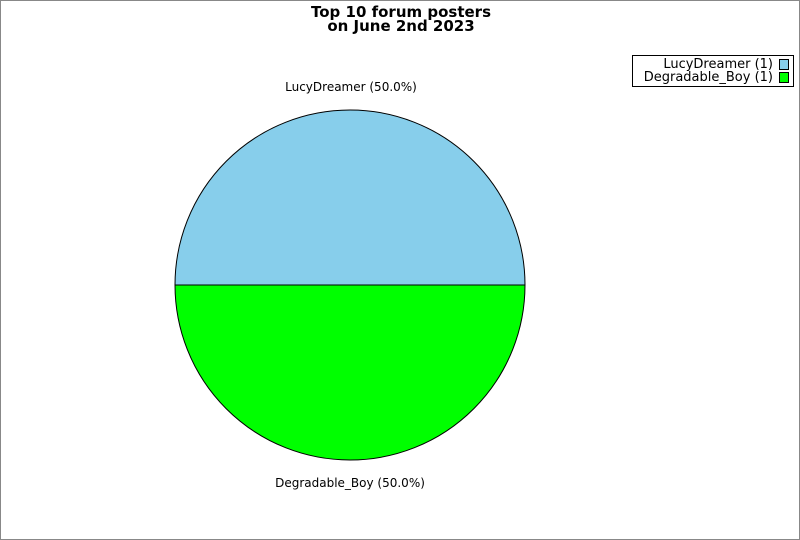  I want to click on legend-item-lucydreamer: LucyDreamer (1), so click(726, 64).